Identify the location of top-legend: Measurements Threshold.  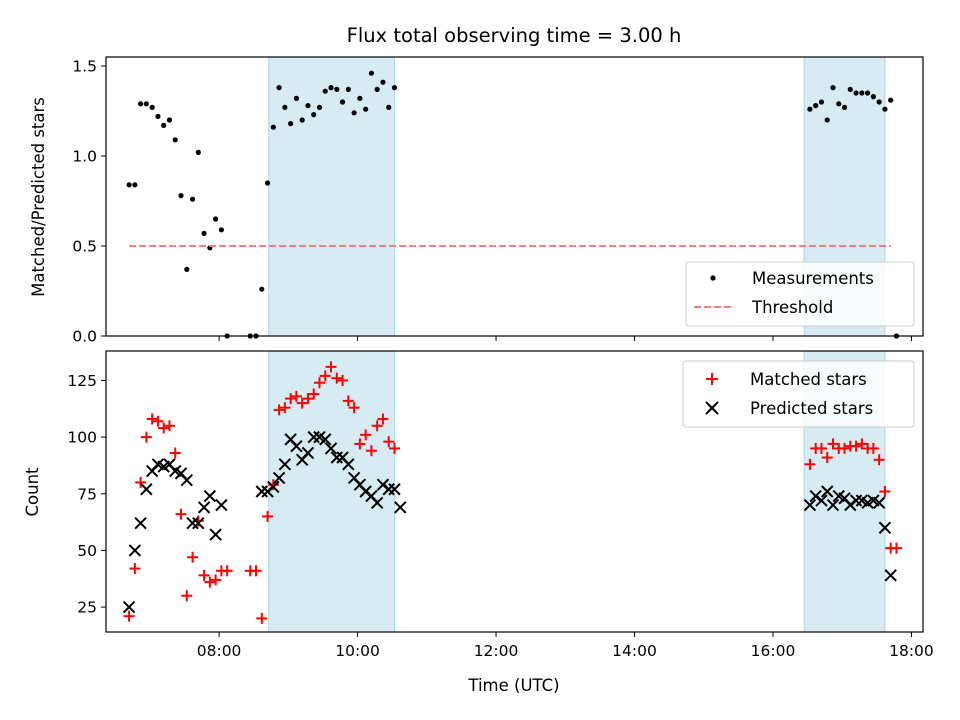
(800, 294).